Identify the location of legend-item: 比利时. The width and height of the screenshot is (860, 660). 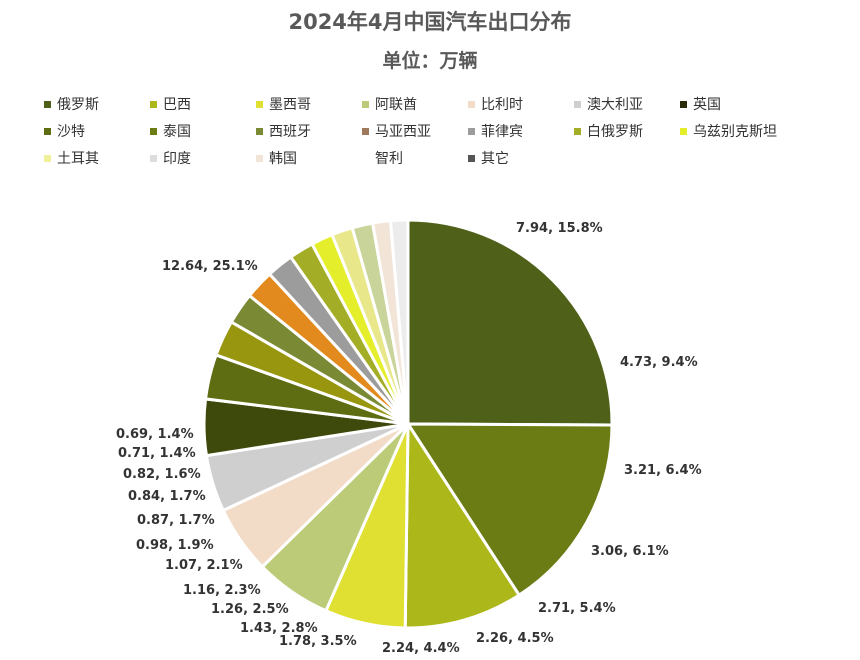
(495, 104).